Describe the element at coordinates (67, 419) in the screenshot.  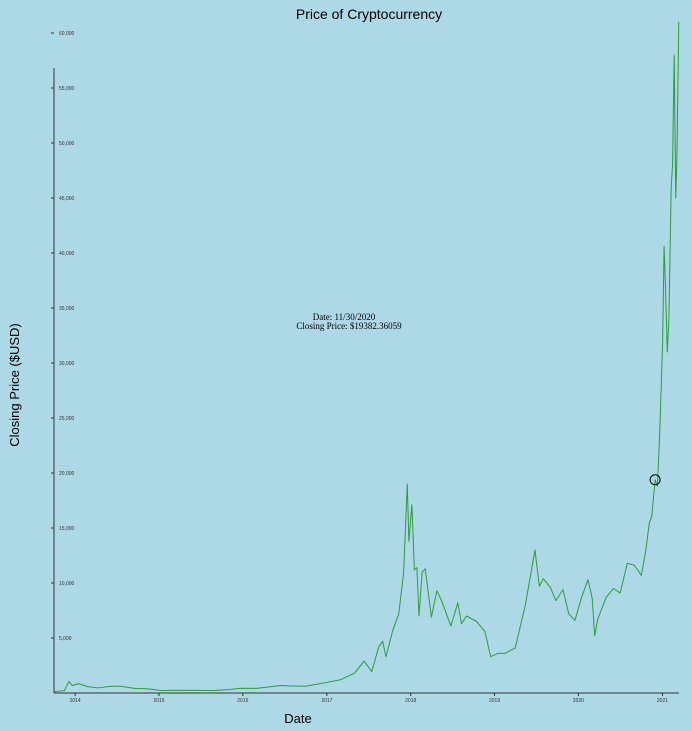
I see `y-tick-label: 25,000` at that location.